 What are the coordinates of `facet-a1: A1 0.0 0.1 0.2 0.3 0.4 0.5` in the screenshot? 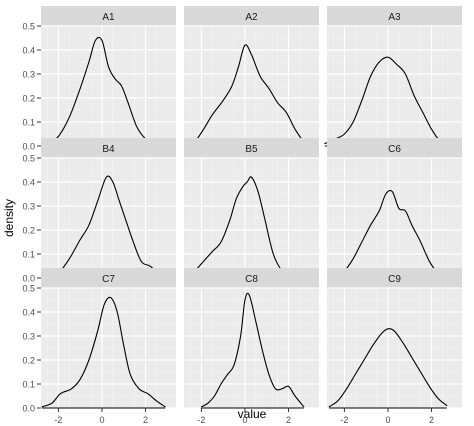 It's located at (99, 79).